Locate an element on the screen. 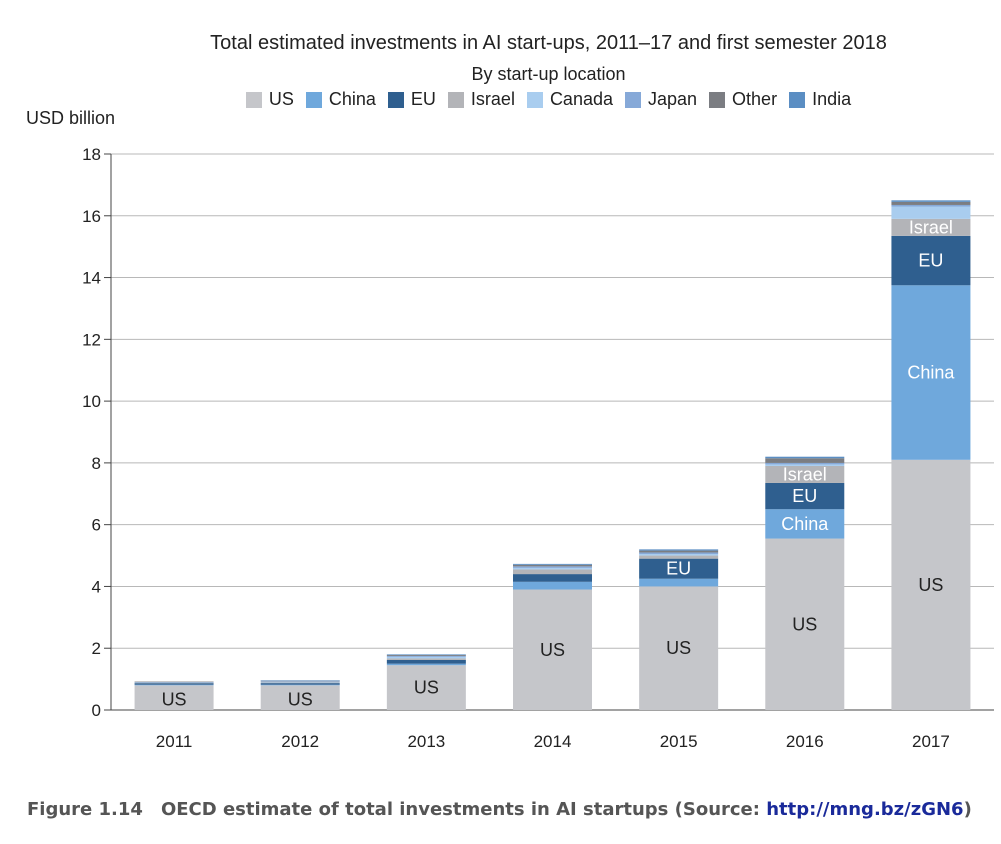 The height and width of the screenshot is (844, 1001). legend-item-other: Other is located at coordinates (743, 99).